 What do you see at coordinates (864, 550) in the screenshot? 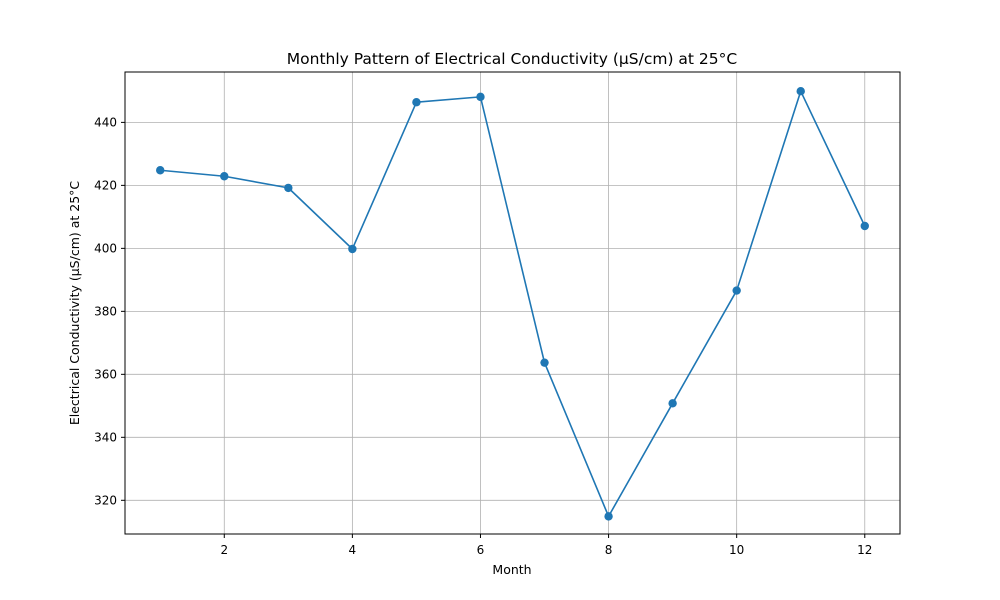
I see `x-tick-label: 12` at bounding box center [864, 550].